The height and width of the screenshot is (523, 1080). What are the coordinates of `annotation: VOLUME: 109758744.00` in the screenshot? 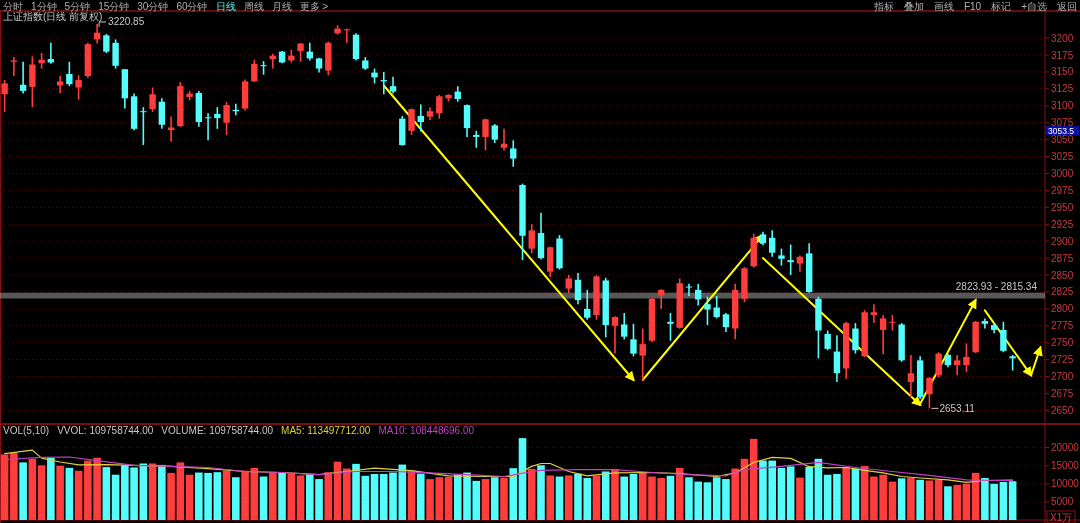 It's located at (217, 430).